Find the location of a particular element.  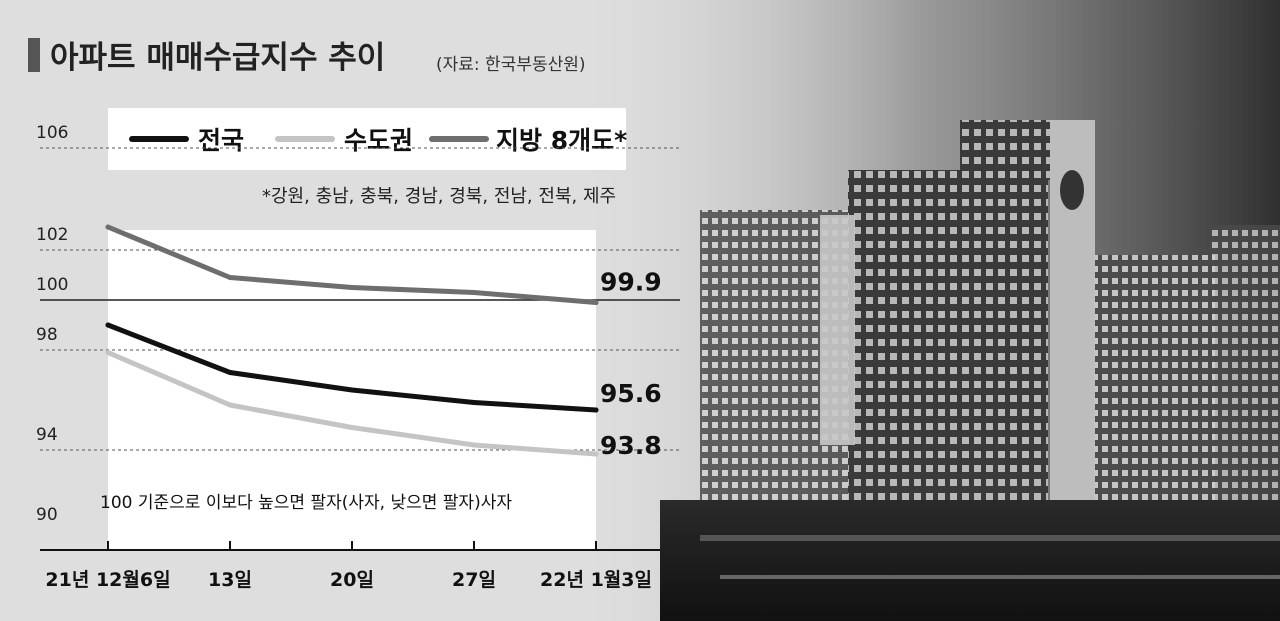

y-tick-90: 90 is located at coordinates (47, 515).